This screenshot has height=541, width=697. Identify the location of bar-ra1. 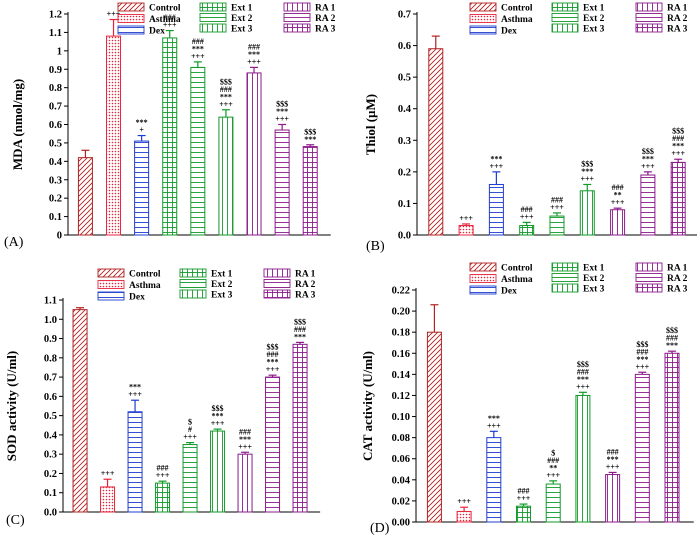
(254, 154).